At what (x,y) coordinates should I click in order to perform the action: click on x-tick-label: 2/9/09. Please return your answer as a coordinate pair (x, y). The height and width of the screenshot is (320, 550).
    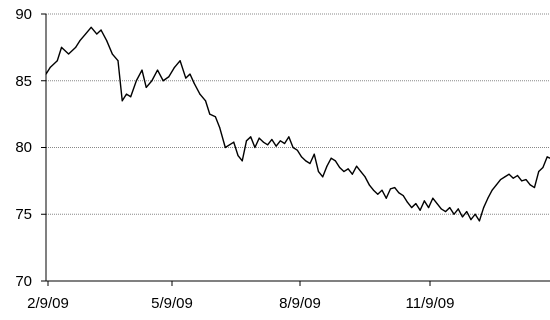
    Looking at the image, I should click on (48, 303).